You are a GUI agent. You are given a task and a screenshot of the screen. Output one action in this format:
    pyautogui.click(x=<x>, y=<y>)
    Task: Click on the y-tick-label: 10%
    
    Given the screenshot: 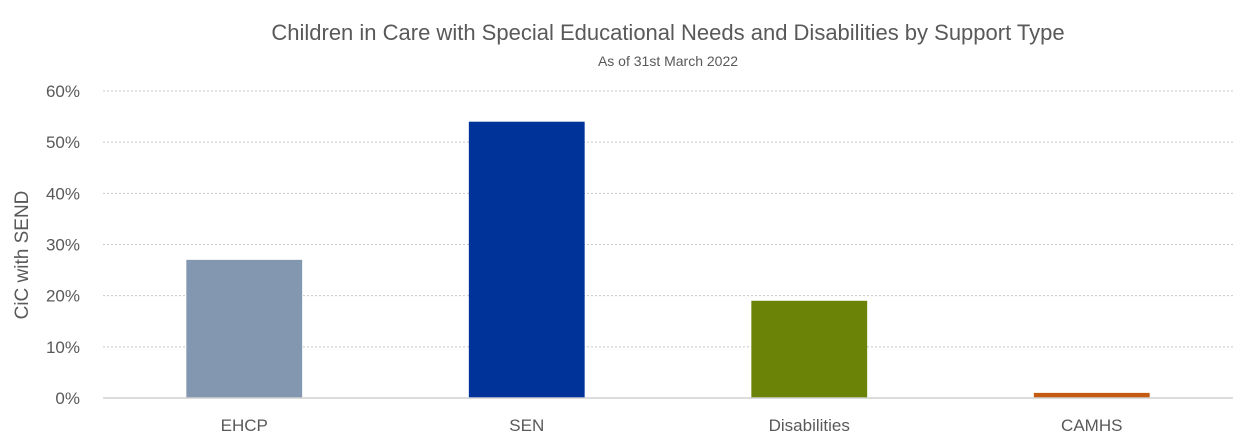 What is the action you would take?
    pyautogui.click(x=63, y=347)
    